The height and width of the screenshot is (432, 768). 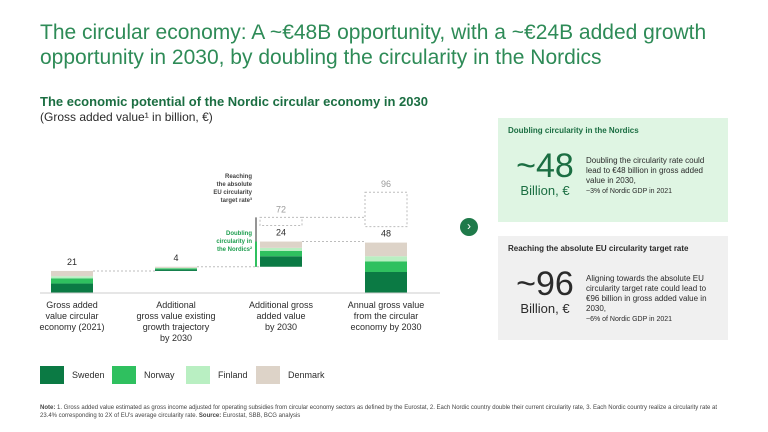 What do you see at coordinates (210, 416) in the screenshot?
I see `source-label: Source:` at bounding box center [210, 416].